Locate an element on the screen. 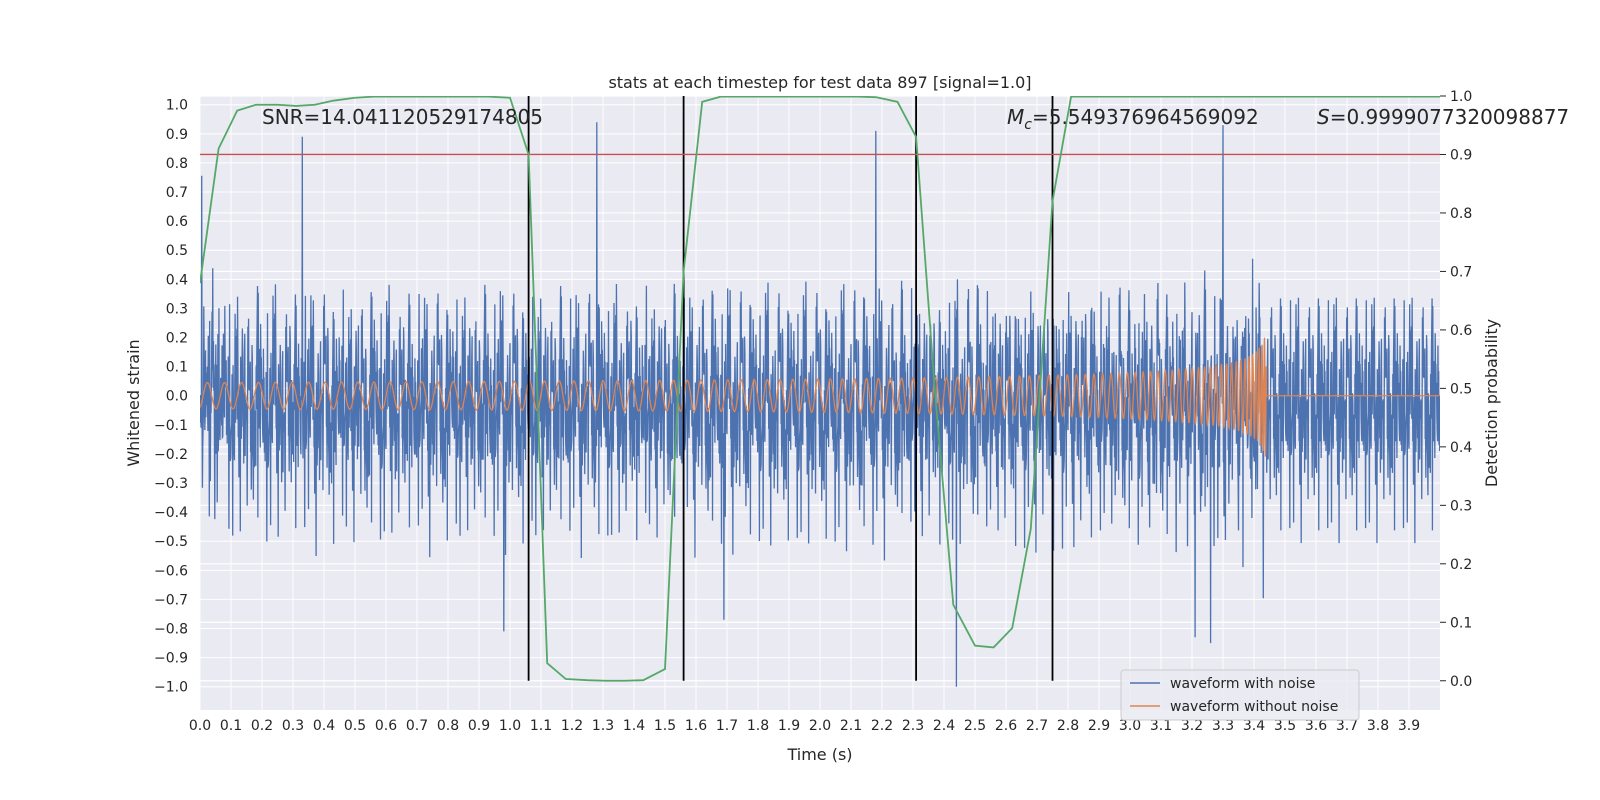  y-left-tick-label: −0.8 is located at coordinates (171, 630).